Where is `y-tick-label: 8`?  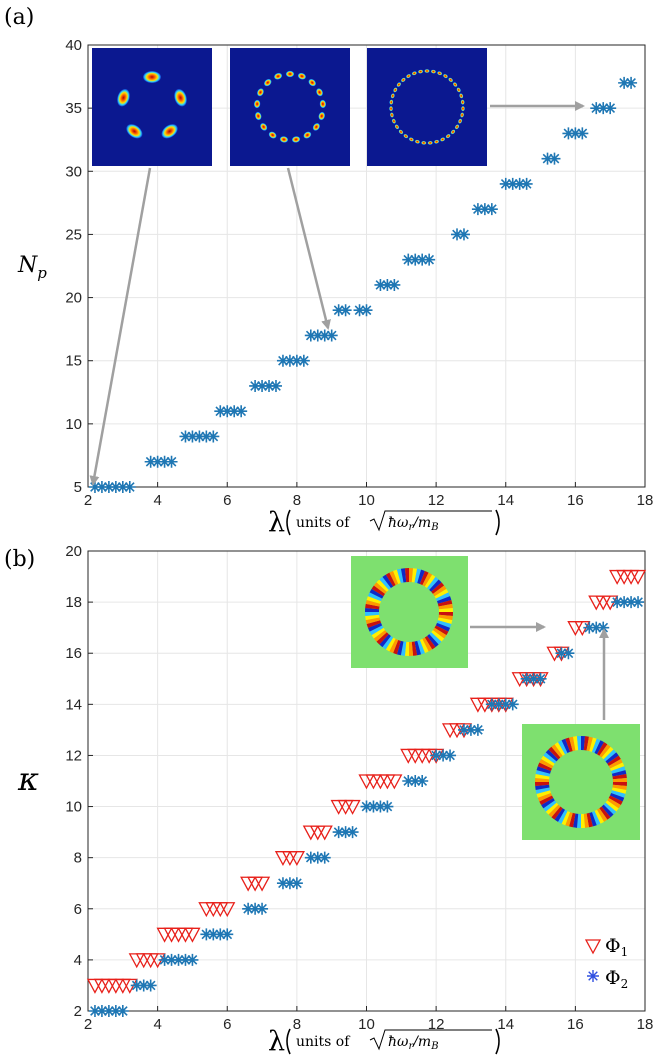
y-tick-label: 8 is located at coordinates (78, 858).